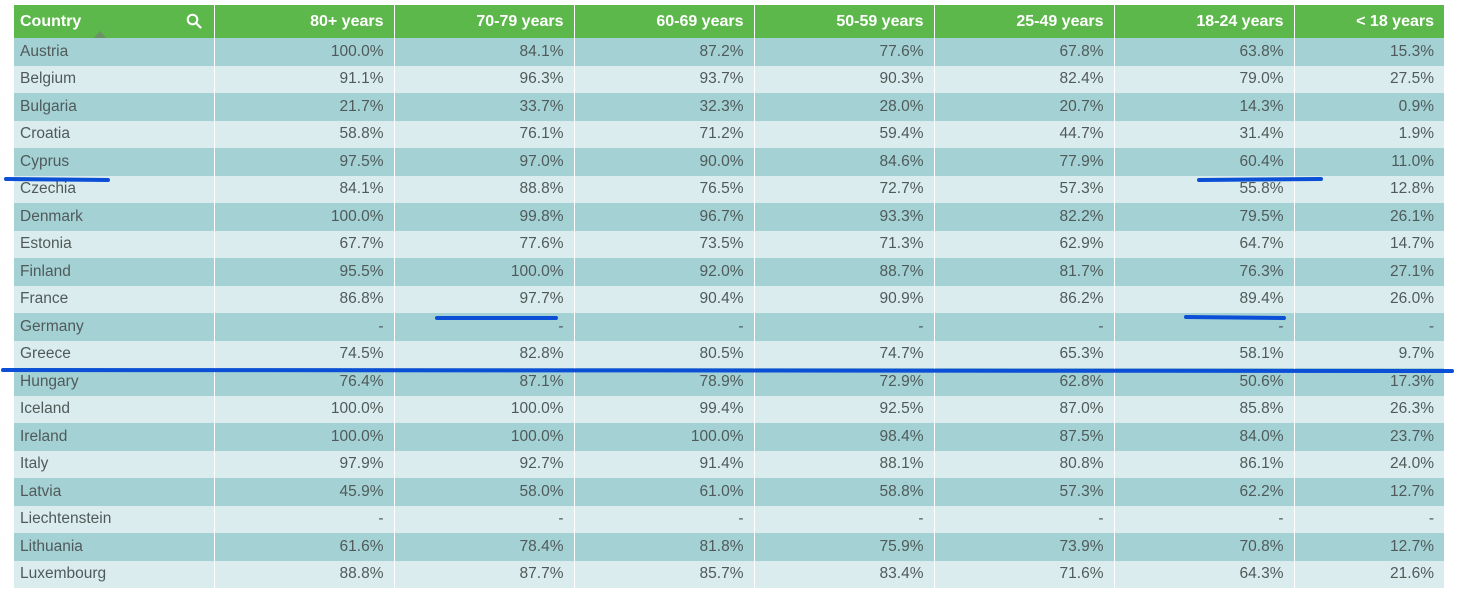  Describe the element at coordinates (304, 492) in the screenshot. I see `value-cell: 45.9%` at that location.